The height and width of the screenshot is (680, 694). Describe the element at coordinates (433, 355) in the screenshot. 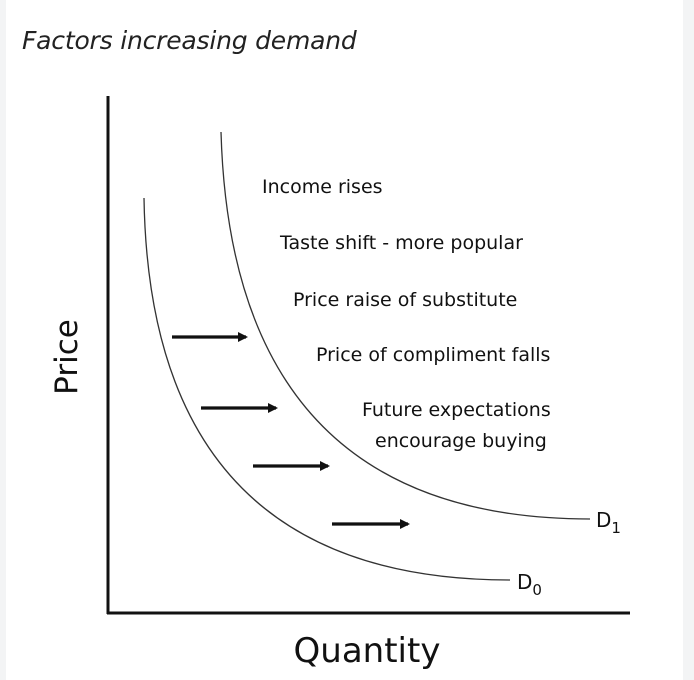

I see `factor-complement-price: Price of compliment falls` at that location.